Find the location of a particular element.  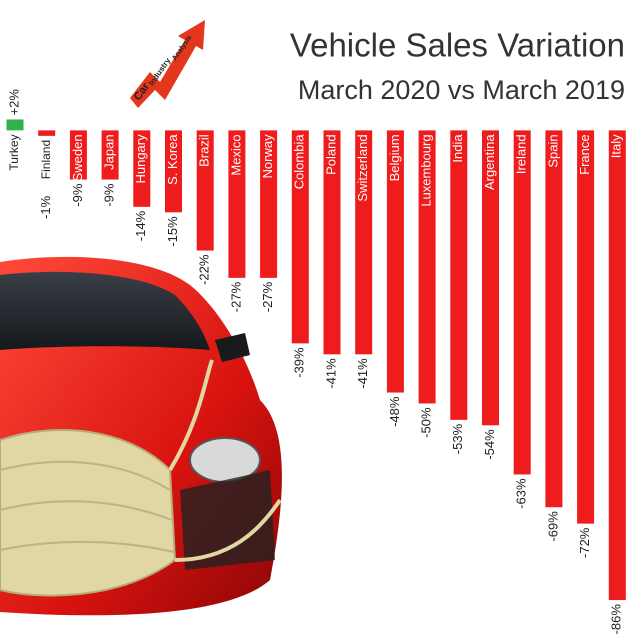

category-label: Spain is located at coordinates (552, 150).